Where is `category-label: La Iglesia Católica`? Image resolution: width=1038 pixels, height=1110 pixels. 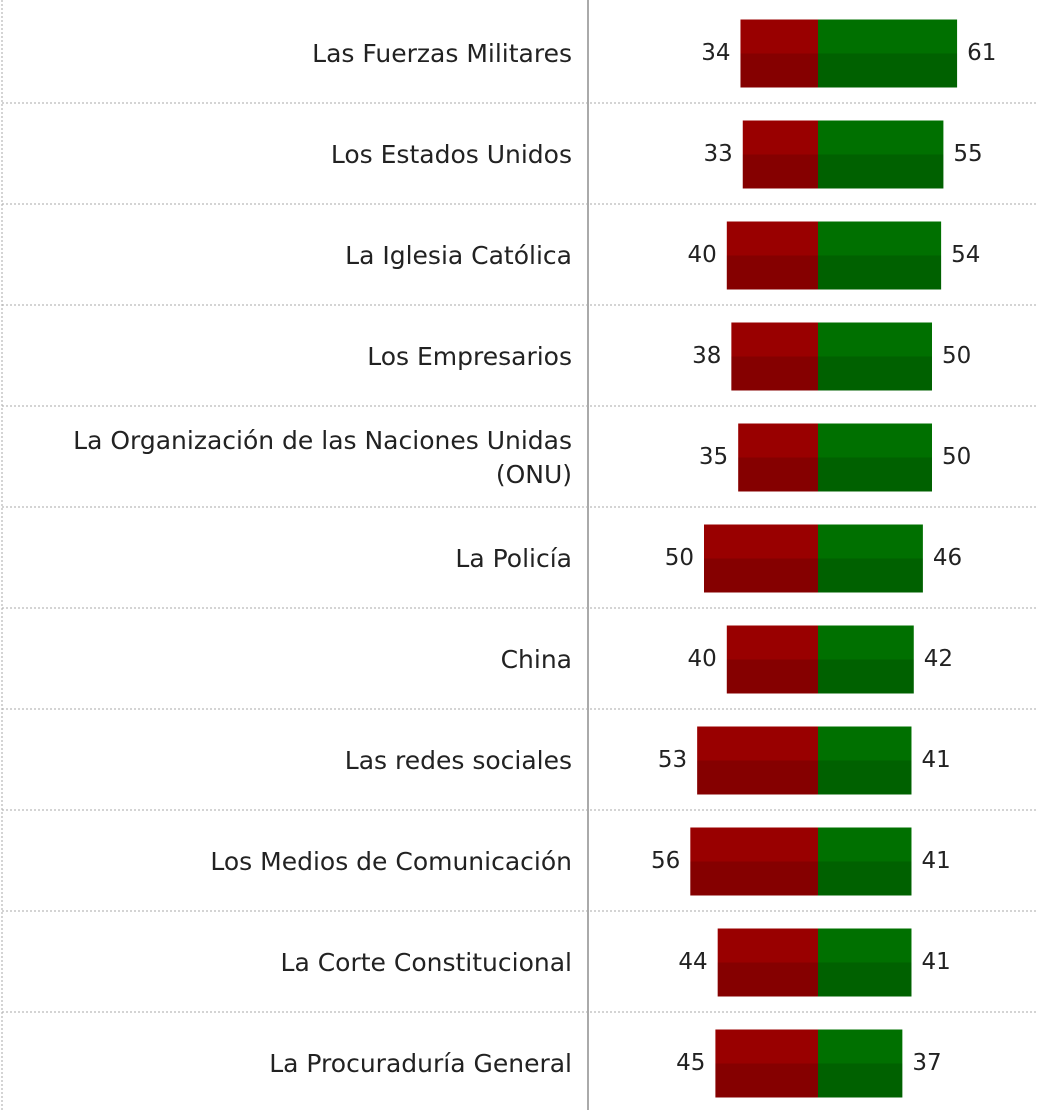
category-label: La Iglesia Católica is located at coordinates (458, 255).